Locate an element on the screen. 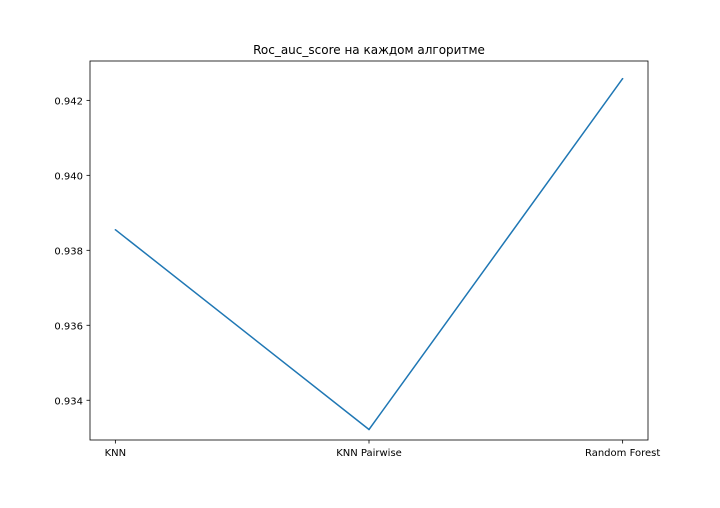 The height and width of the screenshot is (508, 720). y-tick-label: 0.936 is located at coordinates (68, 326).